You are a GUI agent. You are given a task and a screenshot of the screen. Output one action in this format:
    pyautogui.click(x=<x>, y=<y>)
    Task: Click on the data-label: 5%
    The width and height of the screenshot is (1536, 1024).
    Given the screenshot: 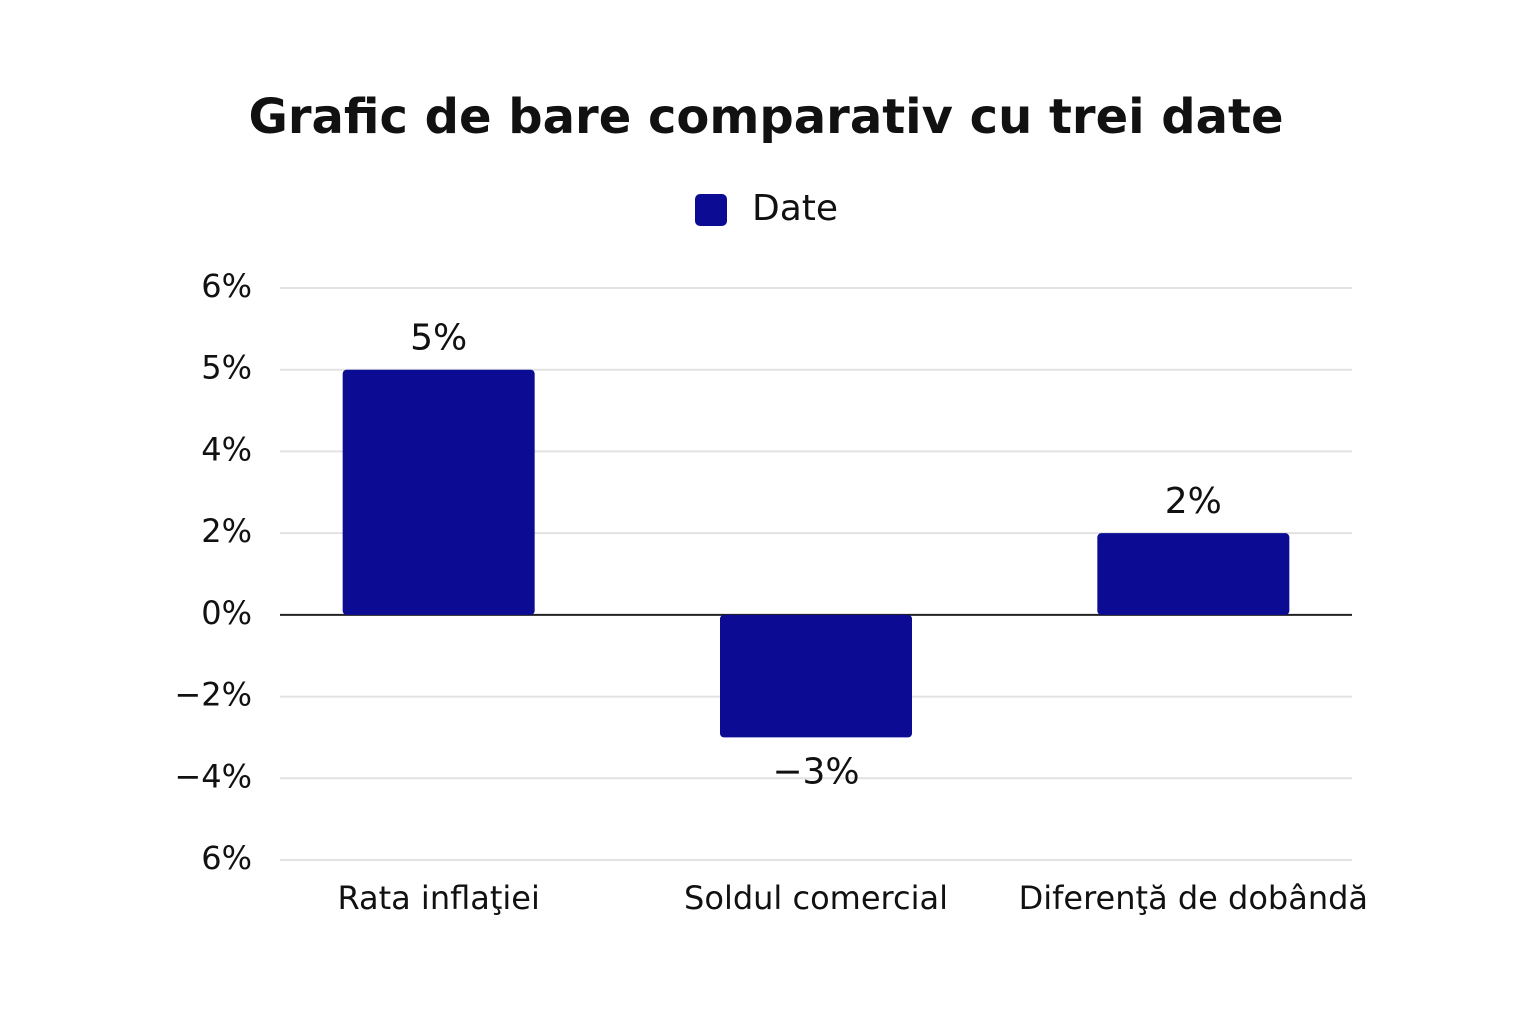 What is the action you would take?
    pyautogui.click(x=438, y=338)
    